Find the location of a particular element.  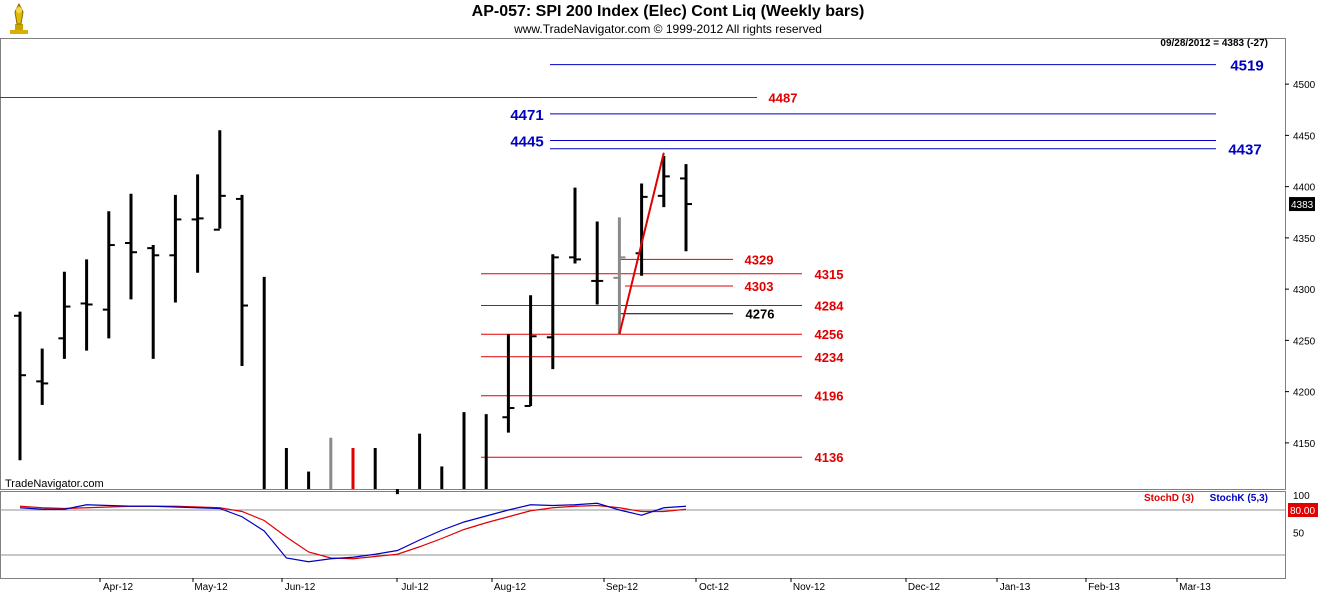

legend-stoch-k: StochK (5,3) is located at coordinates (1239, 498).